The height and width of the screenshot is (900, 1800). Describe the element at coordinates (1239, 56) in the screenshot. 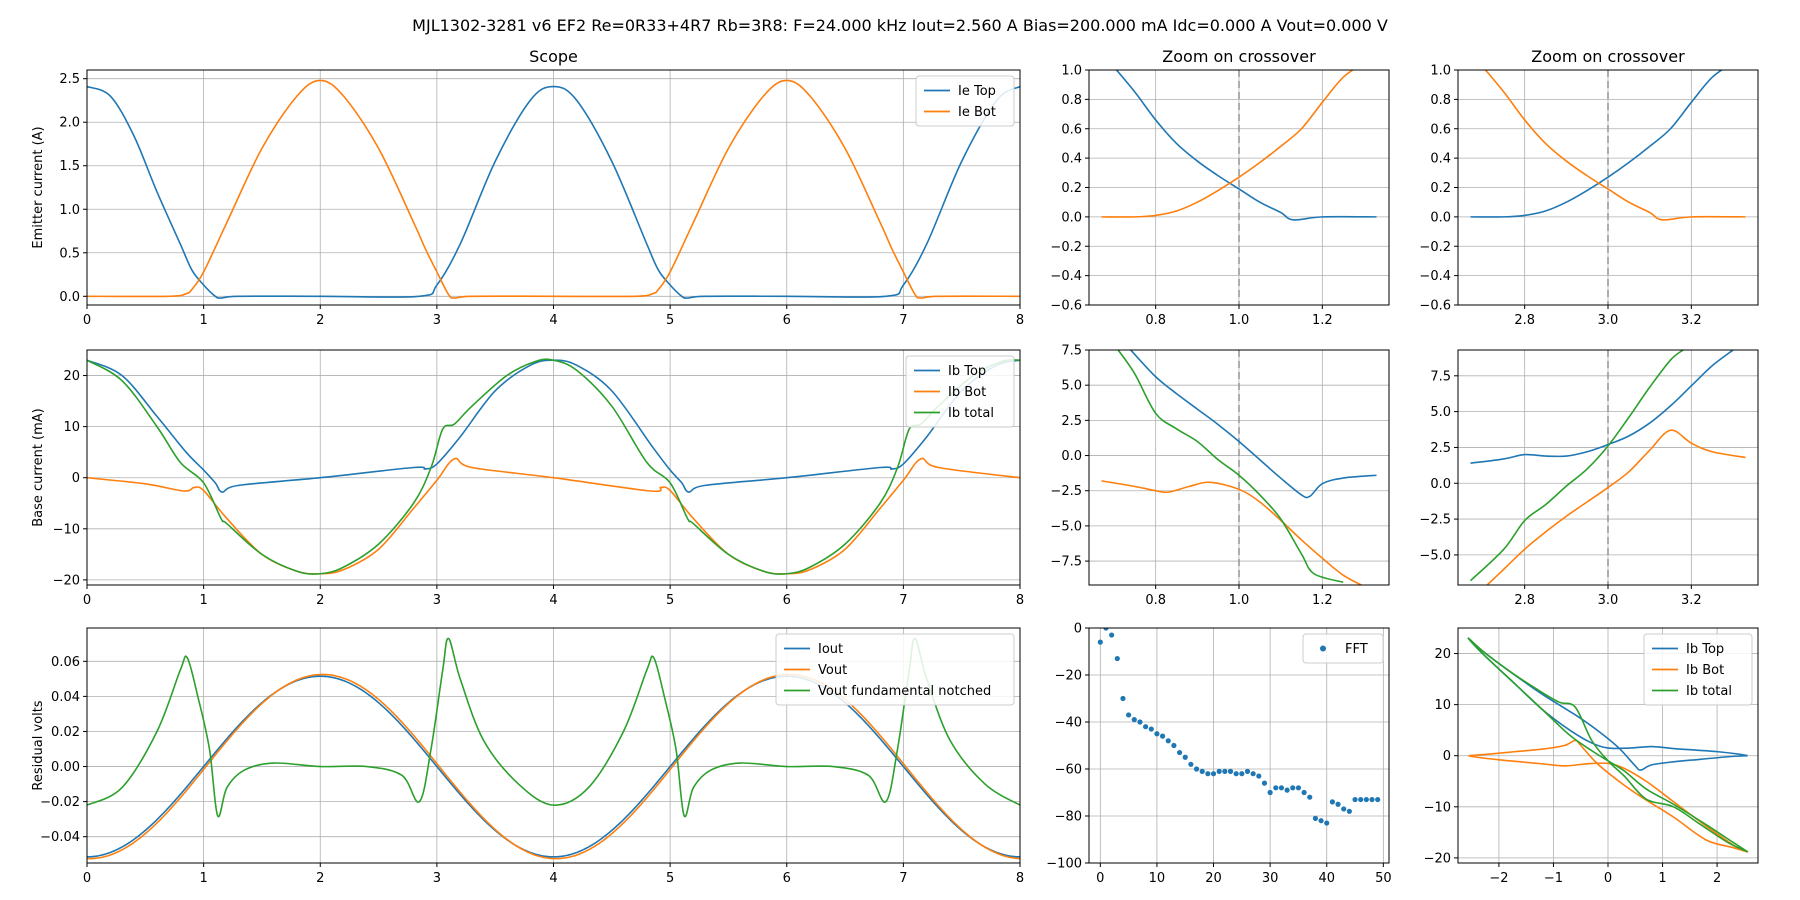

I see `panel-title: Zoom on crossover` at that location.